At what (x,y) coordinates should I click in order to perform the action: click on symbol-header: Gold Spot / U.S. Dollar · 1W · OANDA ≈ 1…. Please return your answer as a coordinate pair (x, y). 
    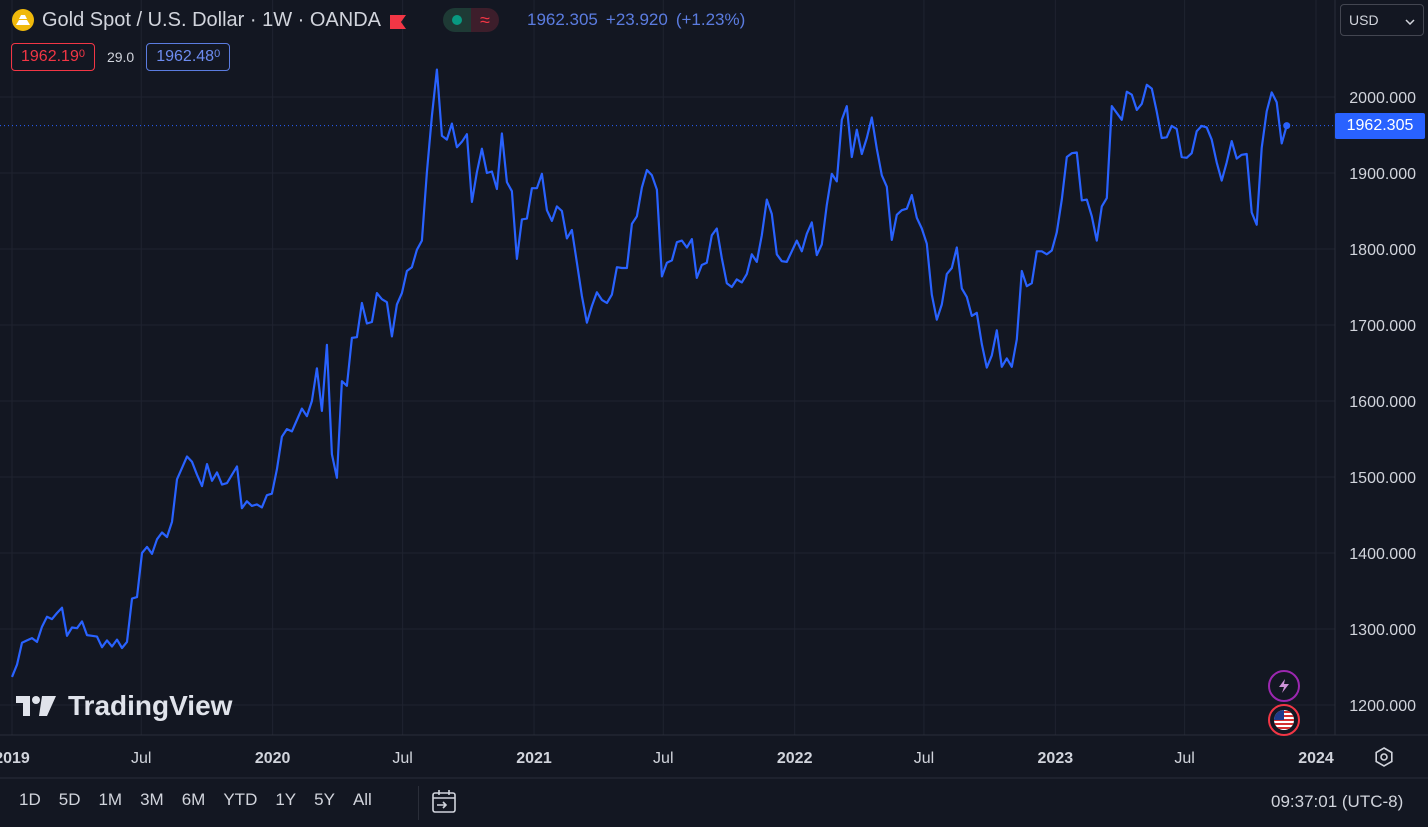
    Looking at the image, I should click on (378, 20).